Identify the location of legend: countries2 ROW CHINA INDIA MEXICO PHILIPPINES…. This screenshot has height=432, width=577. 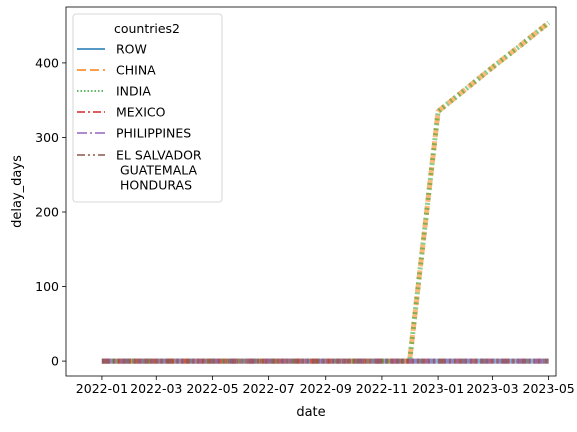
(147, 108).